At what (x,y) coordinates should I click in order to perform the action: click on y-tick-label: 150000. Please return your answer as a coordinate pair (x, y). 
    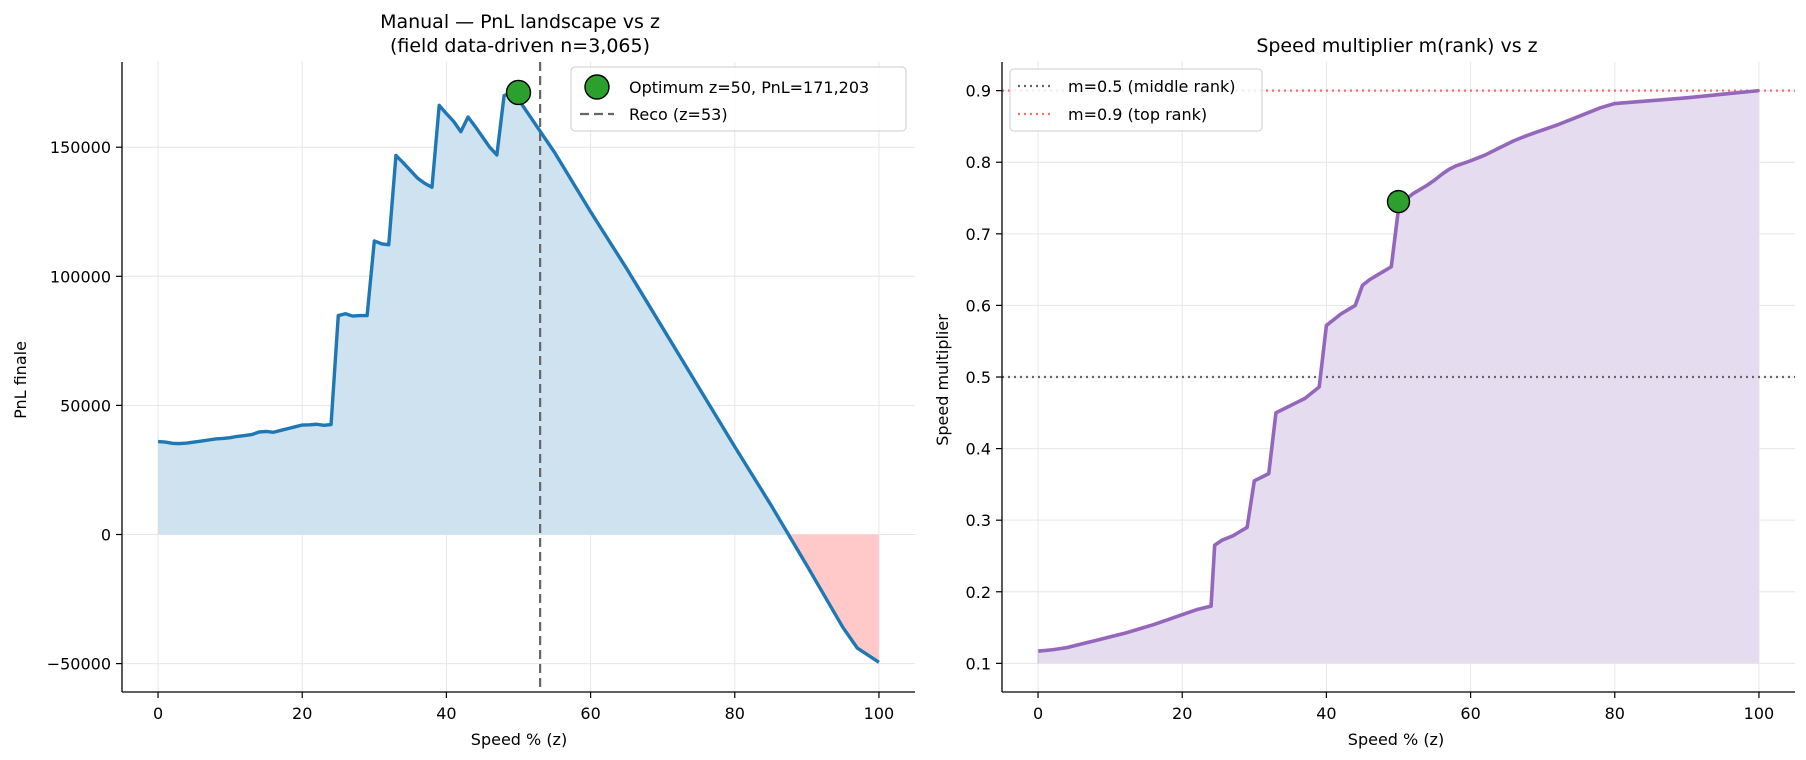
    Looking at the image, I should click on (80, 147).